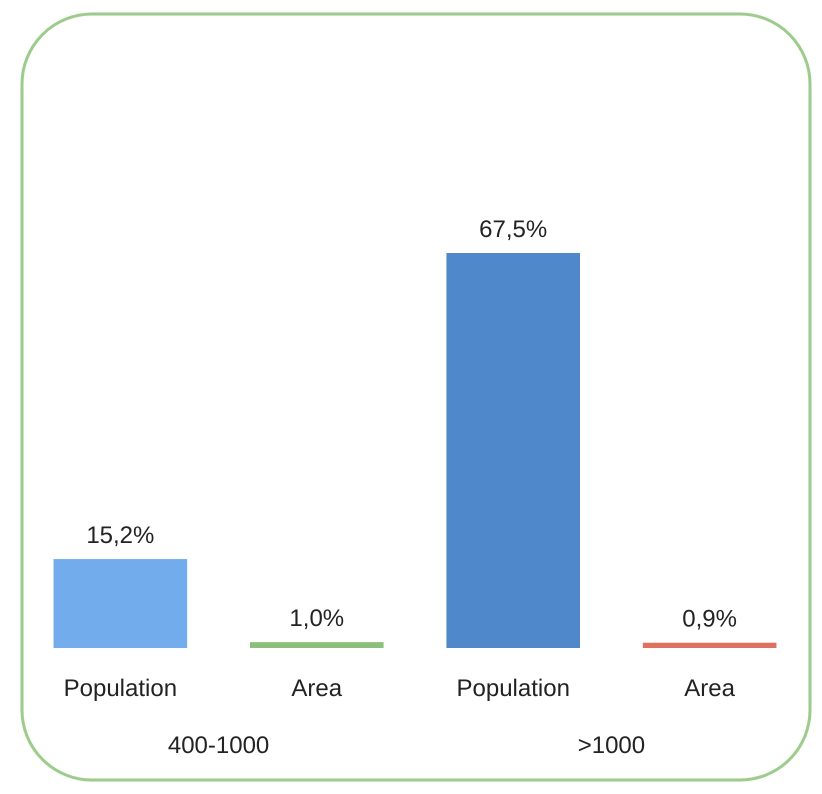 Image resolution: width=822 pixels, height=794 pixels. I want to click on data-label: 0,9%, so click(709, 619).